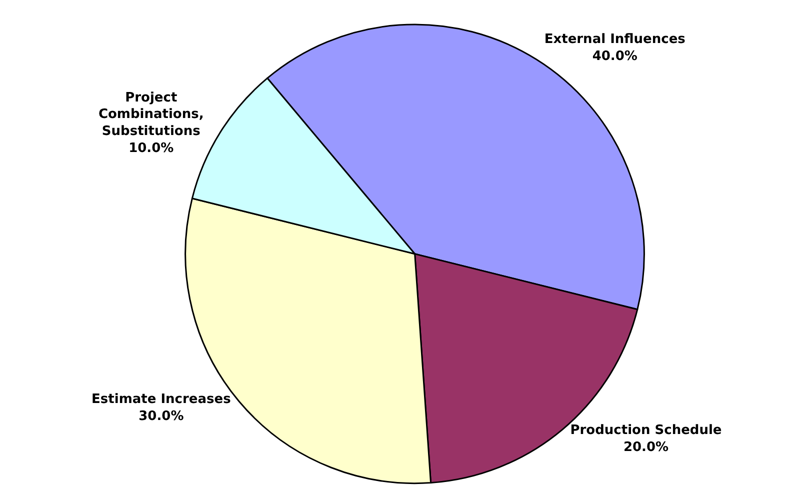 This screenshot has height=503, width=806. What do you see at coordinates (646, 447) in the screenshot?
I see `data-label: 20.0%` at bounding box center [646, 447].